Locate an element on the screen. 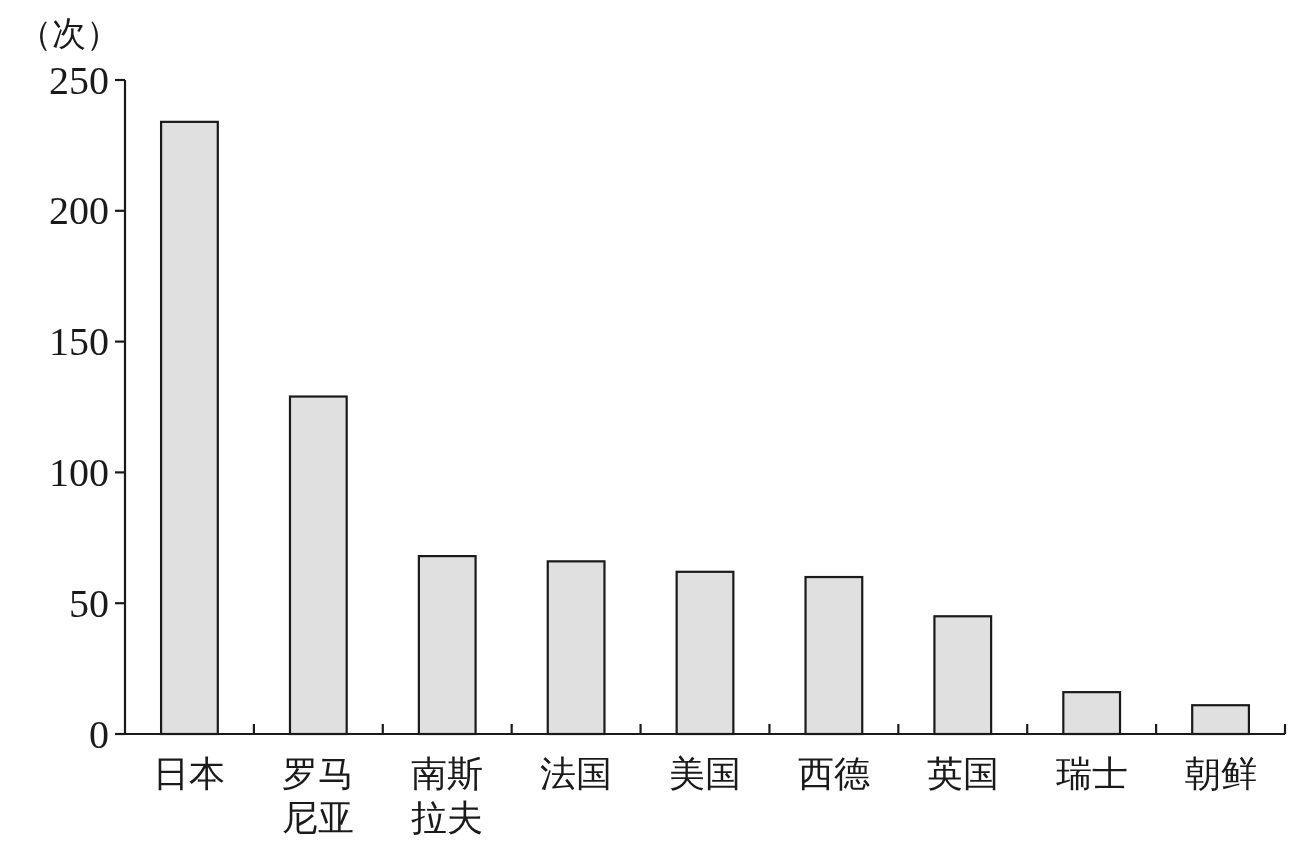 The width and height of the screenshot is (1298, 855). x-tick-label: 西德 is located at coordinates (833, 774).